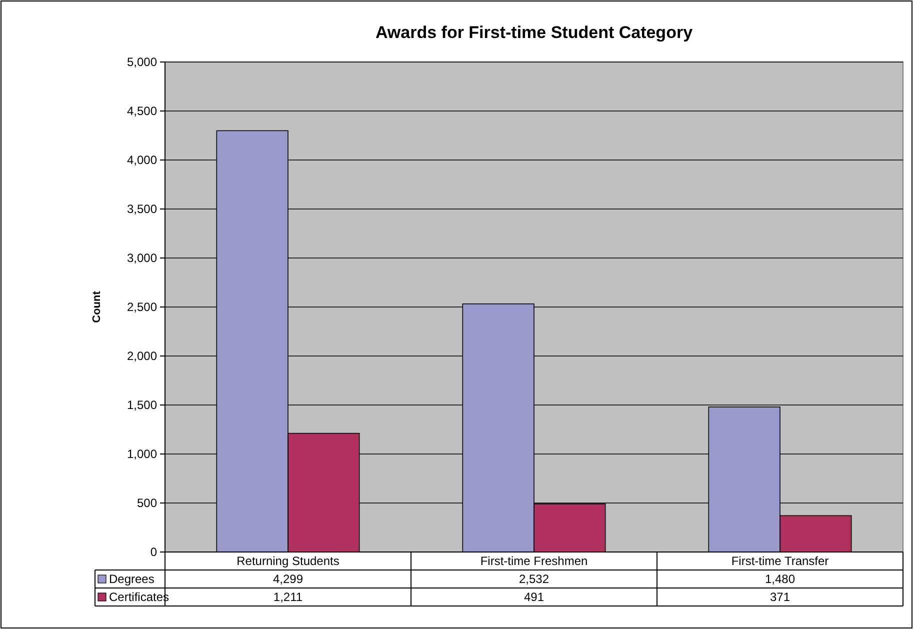  I want to click on y-tick-label: 4,000, so click(142, 160).